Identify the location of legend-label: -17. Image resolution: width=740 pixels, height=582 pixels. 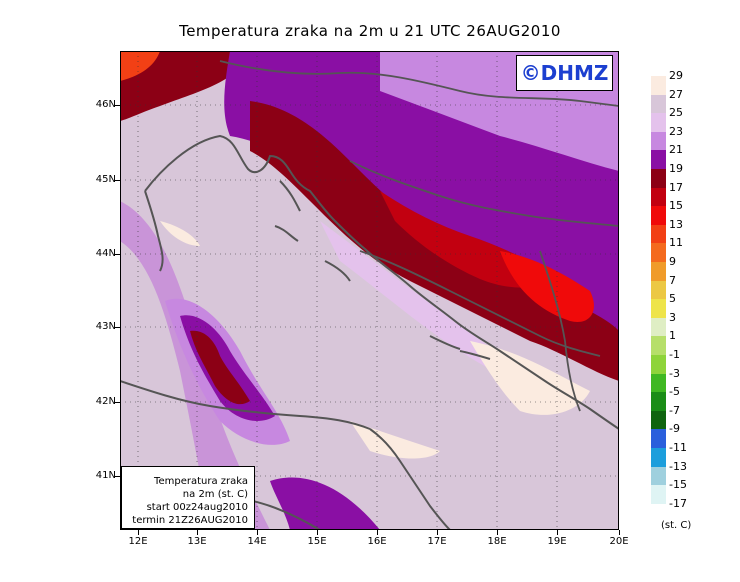
(678, 503).